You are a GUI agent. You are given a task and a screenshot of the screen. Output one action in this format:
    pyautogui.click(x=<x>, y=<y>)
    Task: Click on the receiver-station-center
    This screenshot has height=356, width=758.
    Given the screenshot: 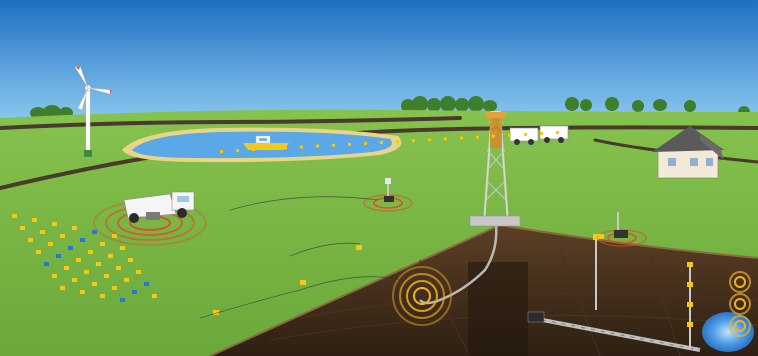 What is the action you would take?
    pyautogui.click(x=388, y=195)
    